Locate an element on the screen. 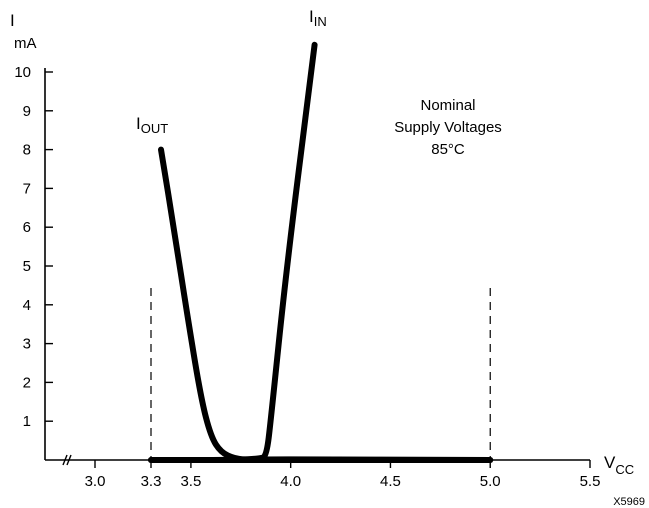  y-tick-label: 1 is located at coordinates (27, 421).